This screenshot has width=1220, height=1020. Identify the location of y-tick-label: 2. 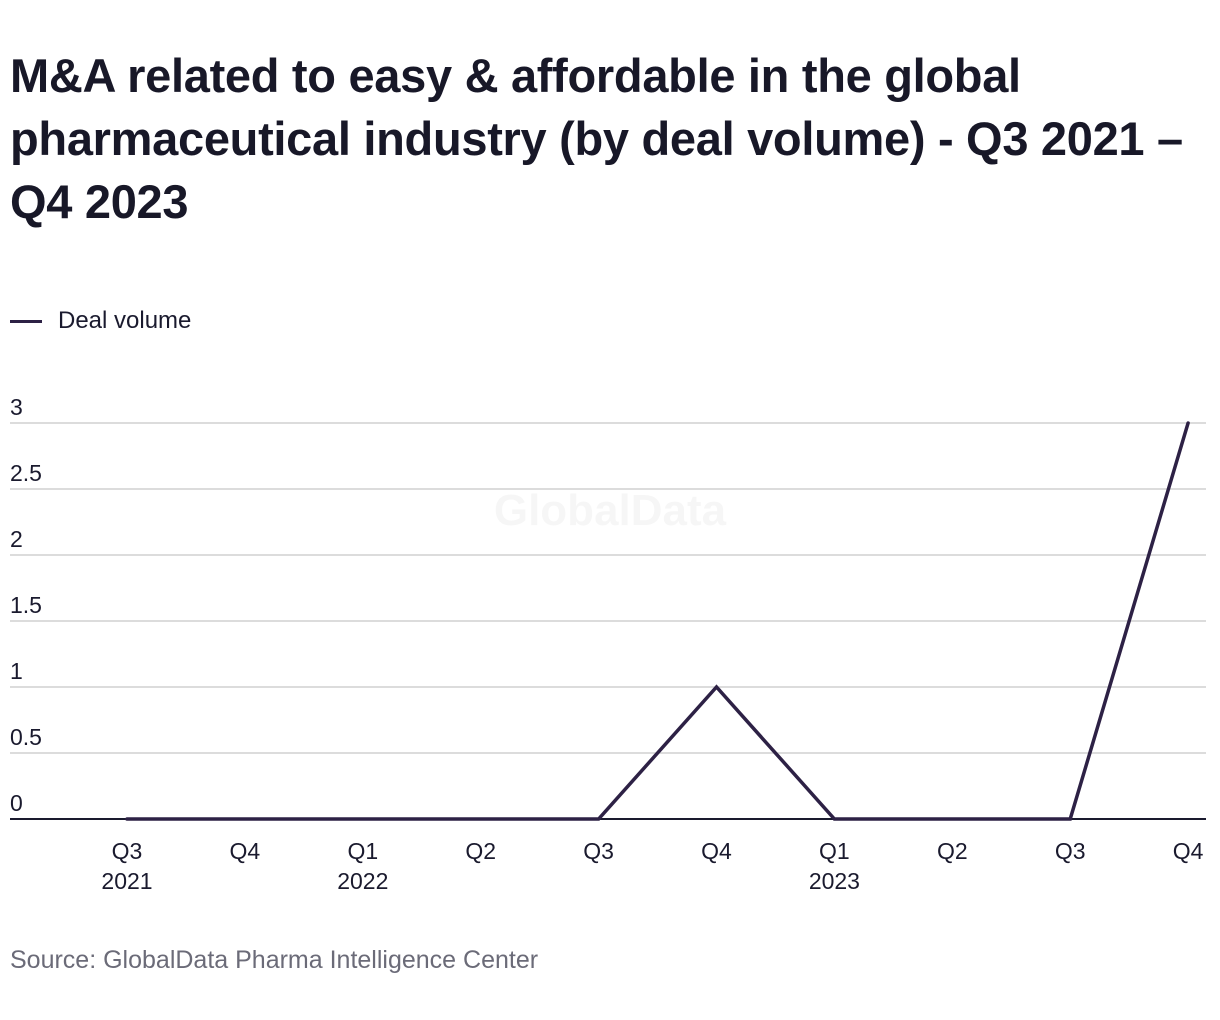
(16, 539).